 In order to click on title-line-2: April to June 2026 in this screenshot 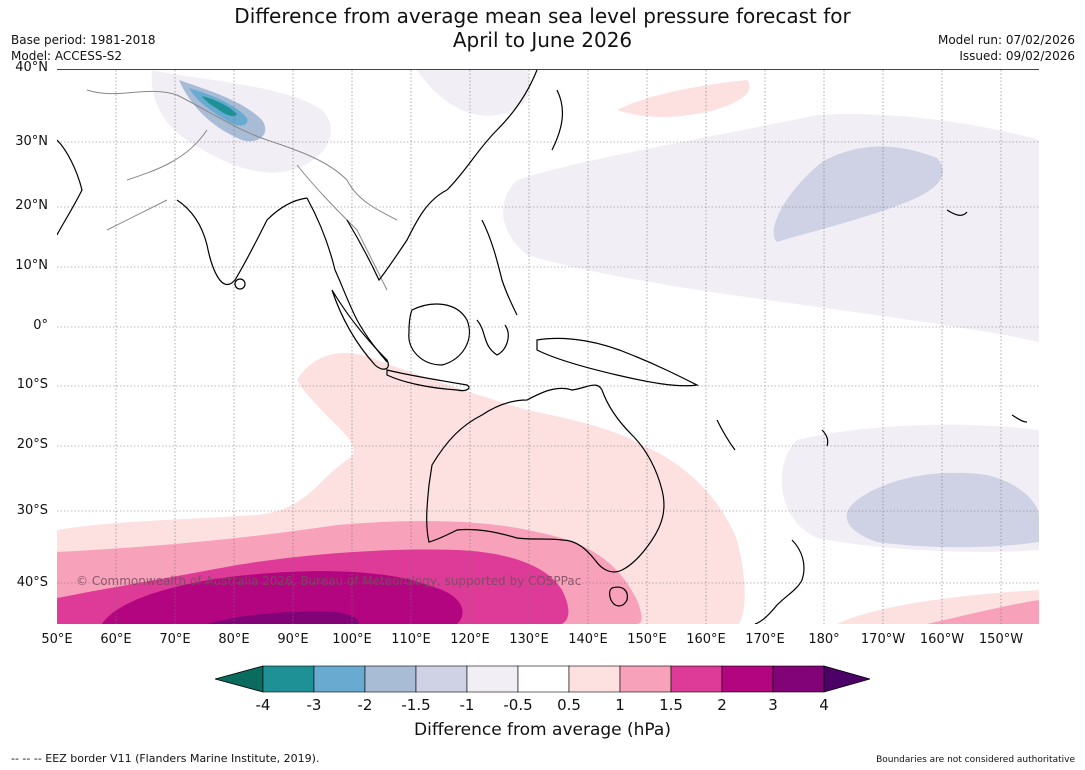, I will do `click(542, 40)`.